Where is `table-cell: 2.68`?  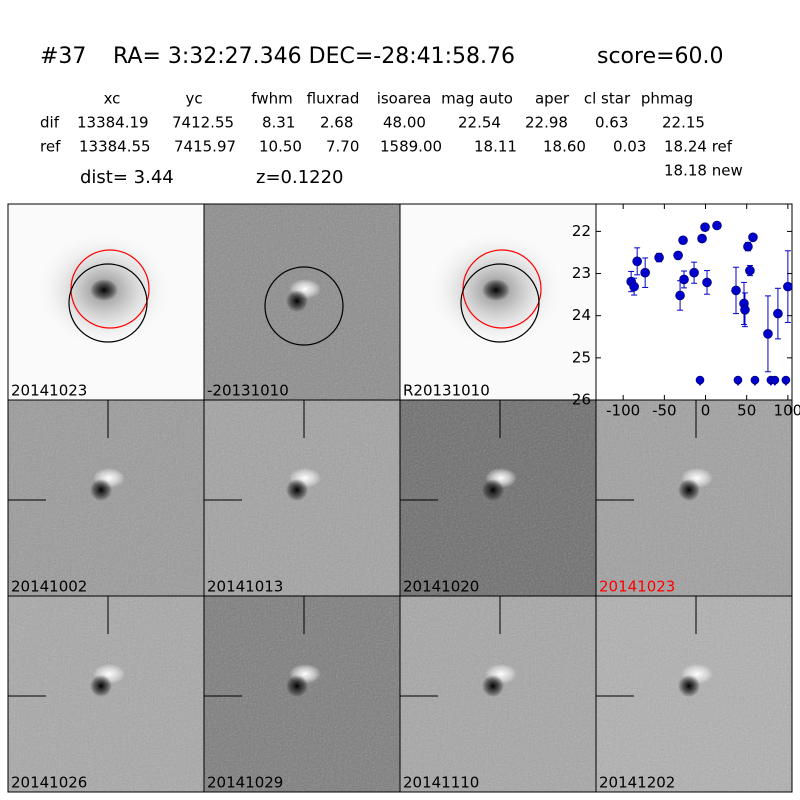 table-cell: 2.68 is located at coordinates (336, 123).